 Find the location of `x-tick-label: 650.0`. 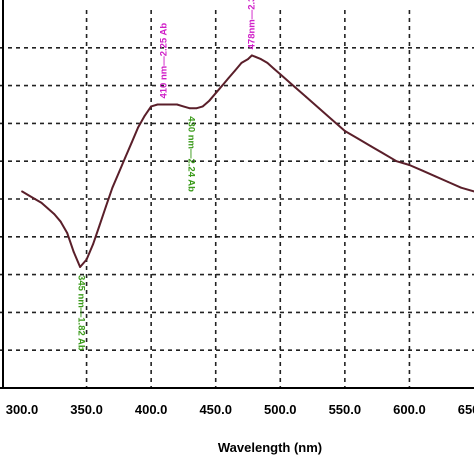

x-tick-label: 650.0 is located at coordinates (466, 409).